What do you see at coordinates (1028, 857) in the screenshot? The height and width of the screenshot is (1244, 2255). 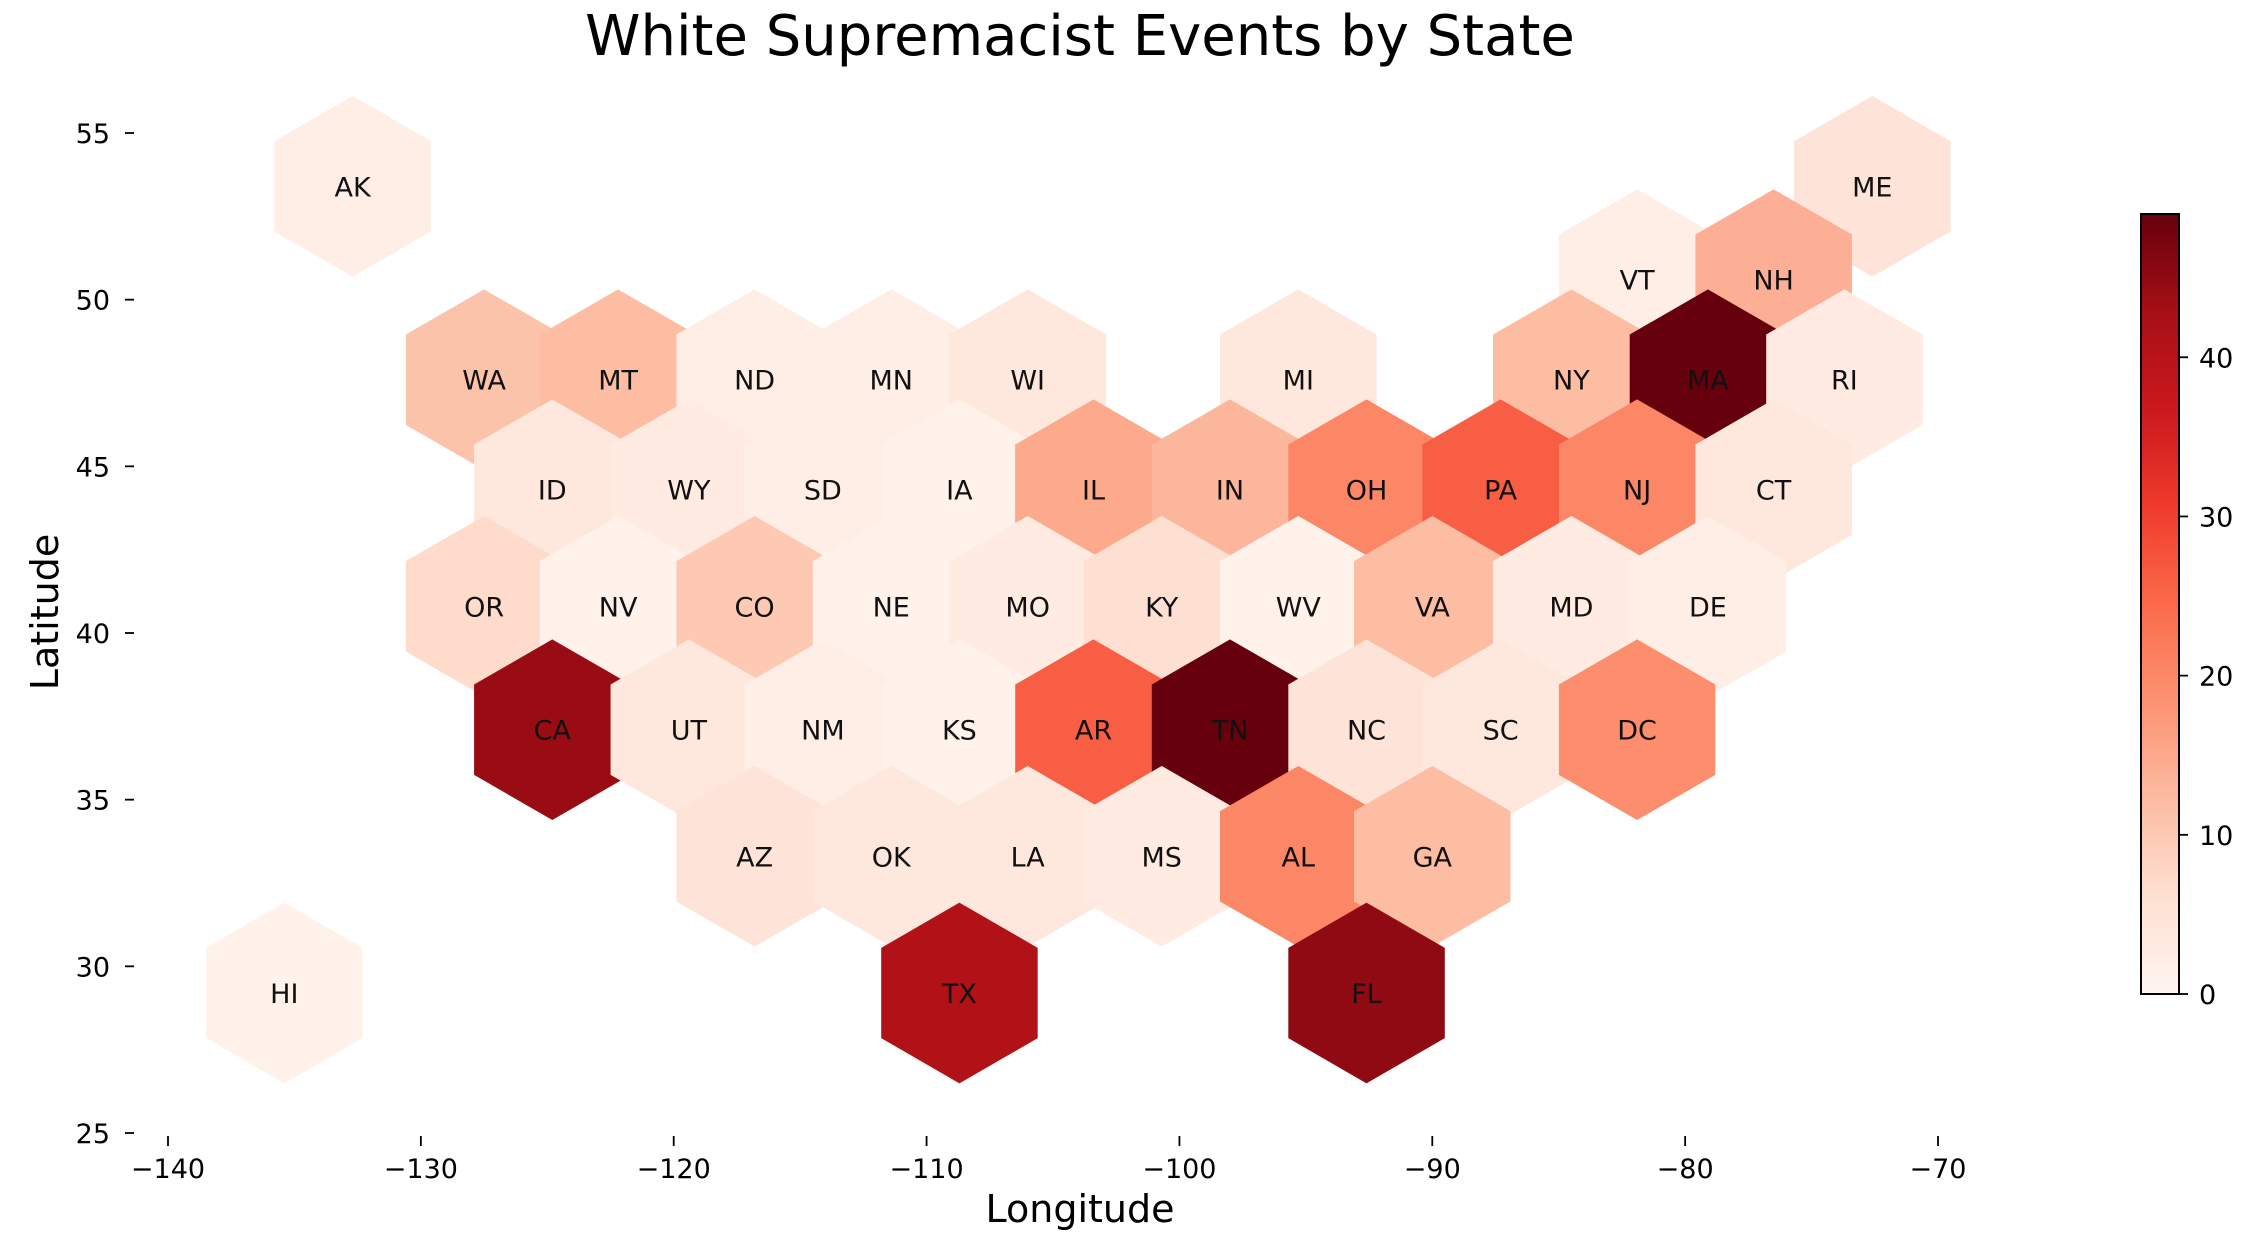 I see `state-label-la: LA` at bounding box center [1028, 857].